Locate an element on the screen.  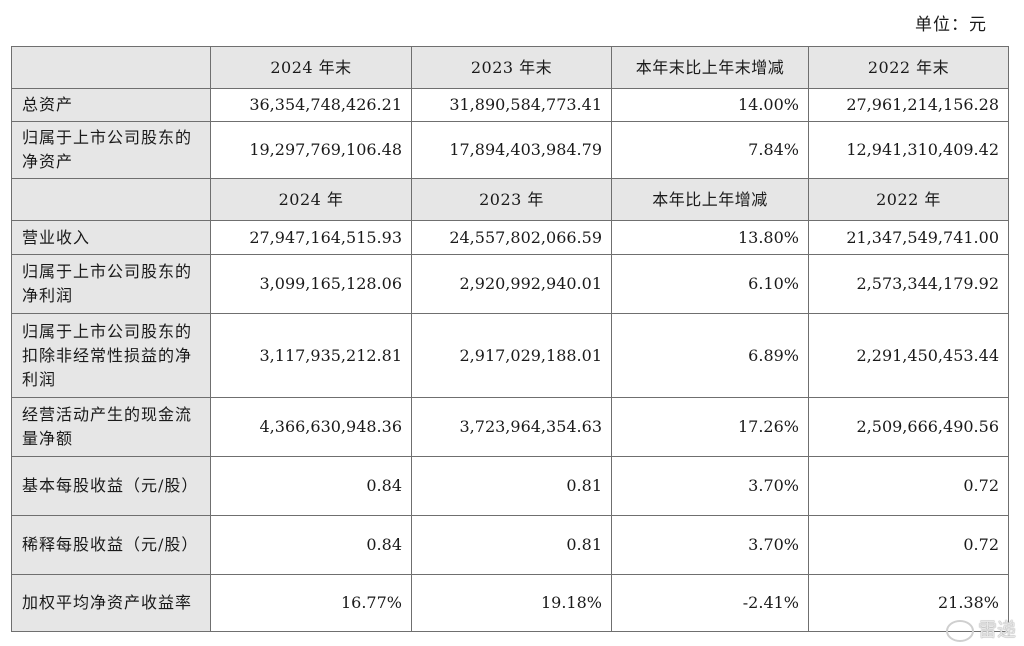
value-cell: 31,890,584,773.41 is located at coordinates (511, 105).